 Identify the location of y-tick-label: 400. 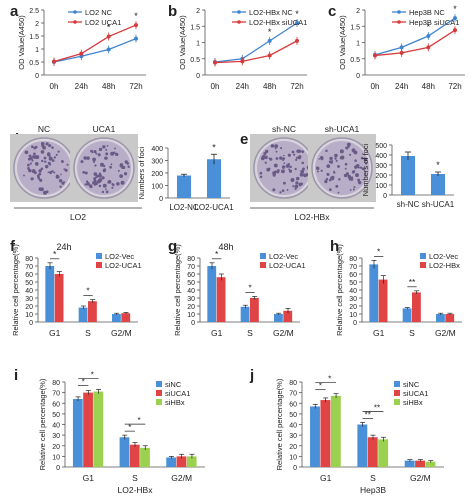
(381, 156).